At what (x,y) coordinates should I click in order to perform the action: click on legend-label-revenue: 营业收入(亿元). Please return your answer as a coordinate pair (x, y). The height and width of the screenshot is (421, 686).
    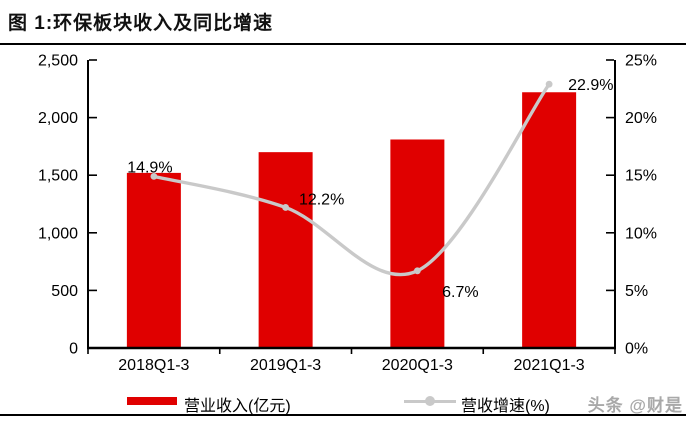
    Looking at the image, I should click on (237, 406).